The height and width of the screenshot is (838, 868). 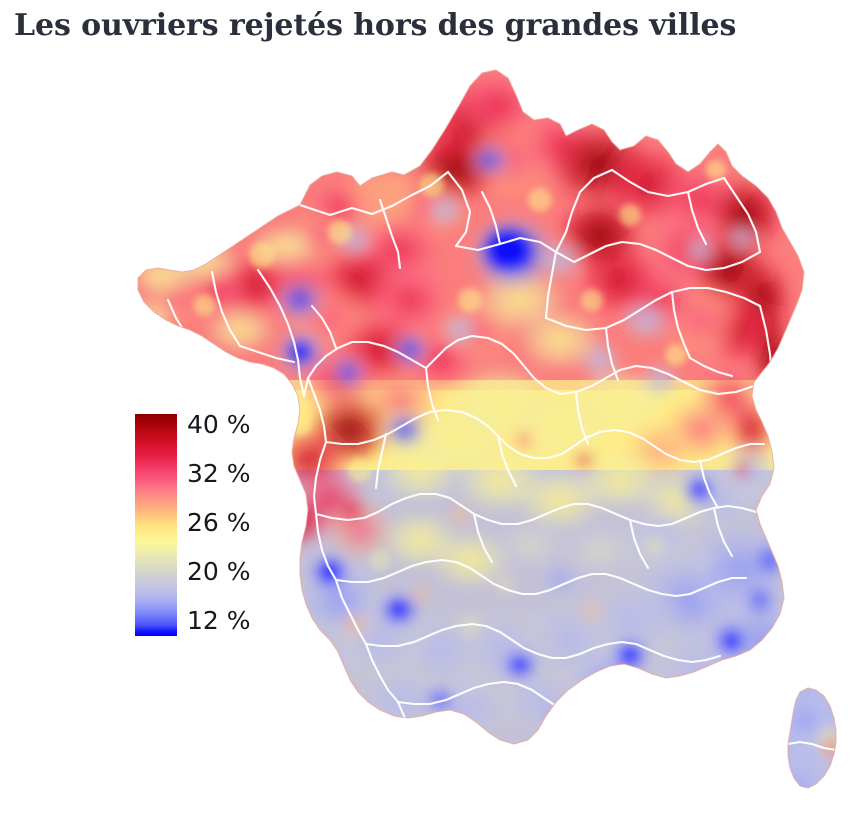 What do you see at coordinates (156, 525) in the screenshot?
I see `colorbar-gradient` at bounding box center [156, 525].